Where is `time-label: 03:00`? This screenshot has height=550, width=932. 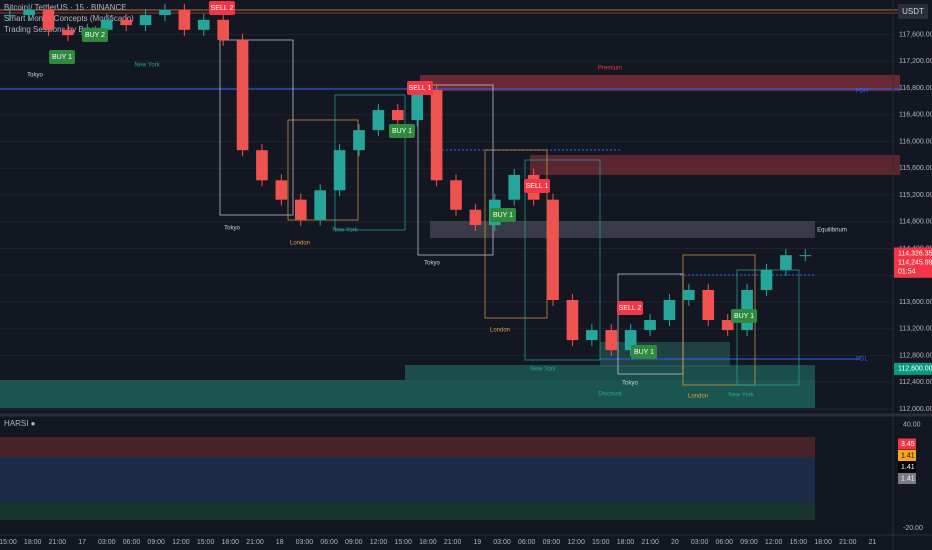
time-label: 03:00 is located at coordinates (305, 542).